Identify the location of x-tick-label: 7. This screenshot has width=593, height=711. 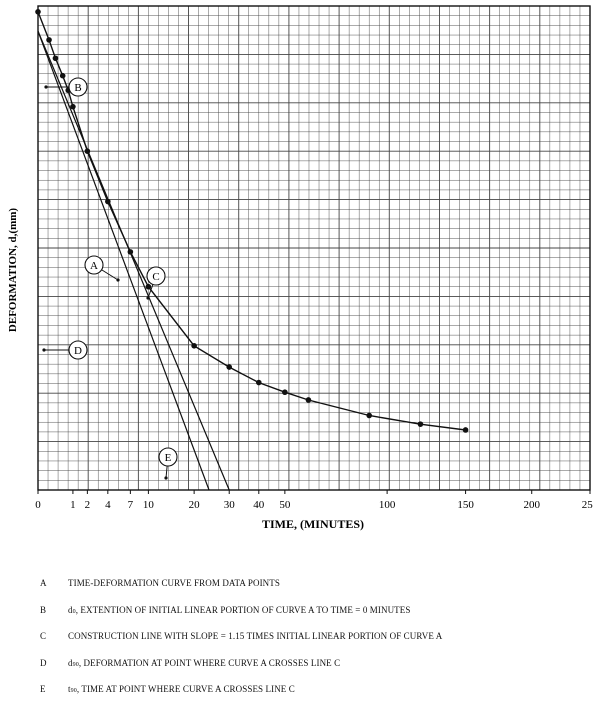
(131, 505).